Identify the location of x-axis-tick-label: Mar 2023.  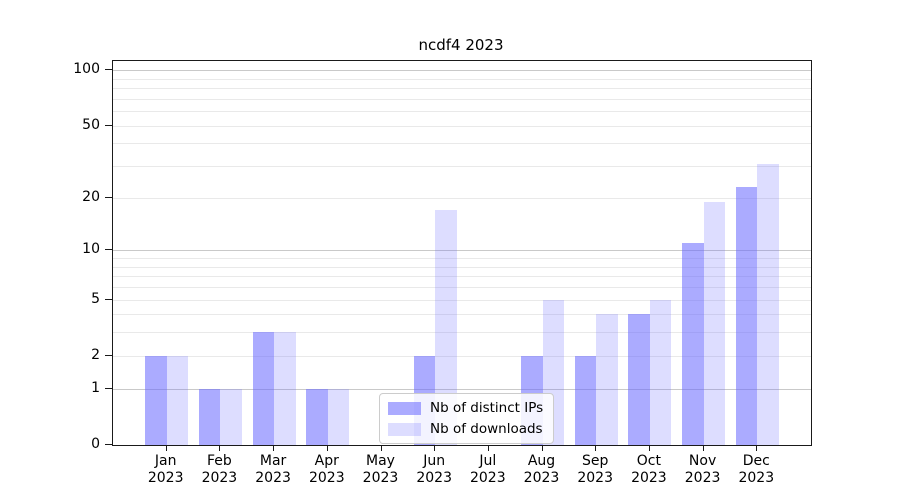
(273, 469).